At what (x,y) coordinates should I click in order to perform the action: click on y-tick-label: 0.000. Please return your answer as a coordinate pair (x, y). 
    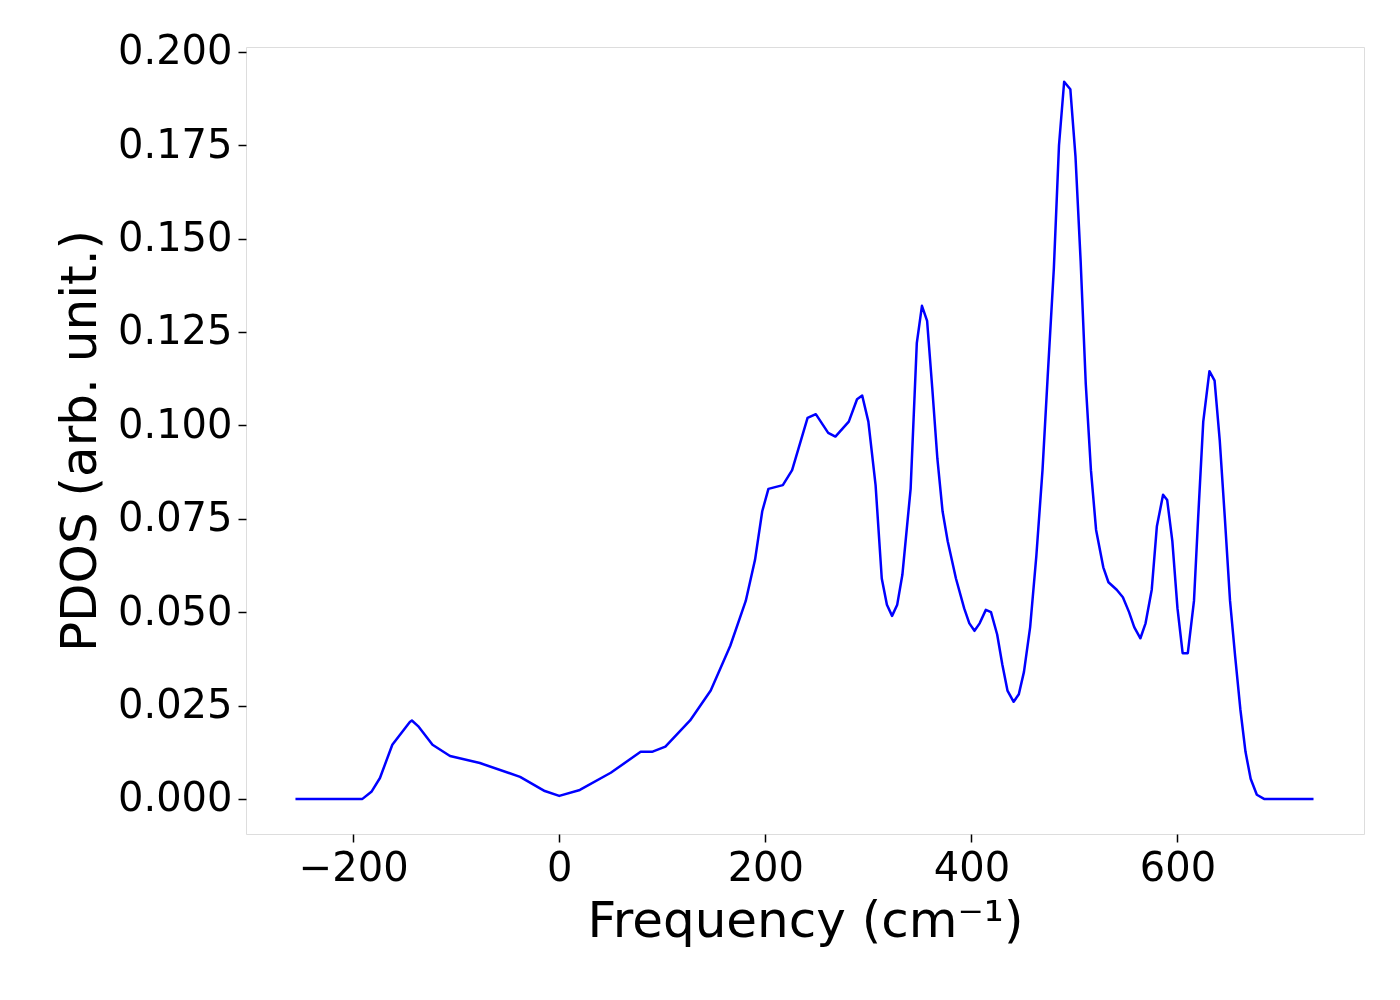
    Looking at the image, I should click on (175, 797).